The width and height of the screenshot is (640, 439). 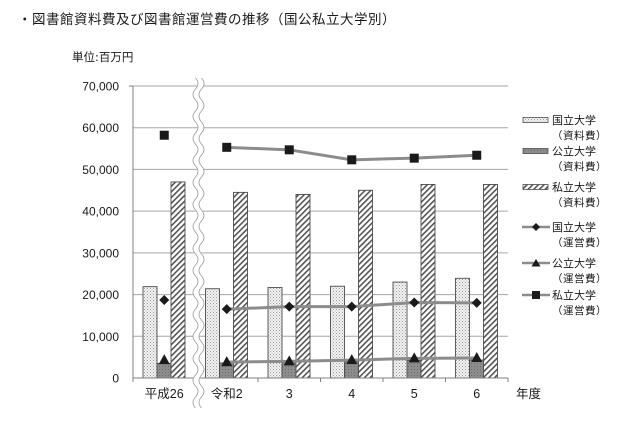 I want to click on break-line-right, so click(x=201, y=243).